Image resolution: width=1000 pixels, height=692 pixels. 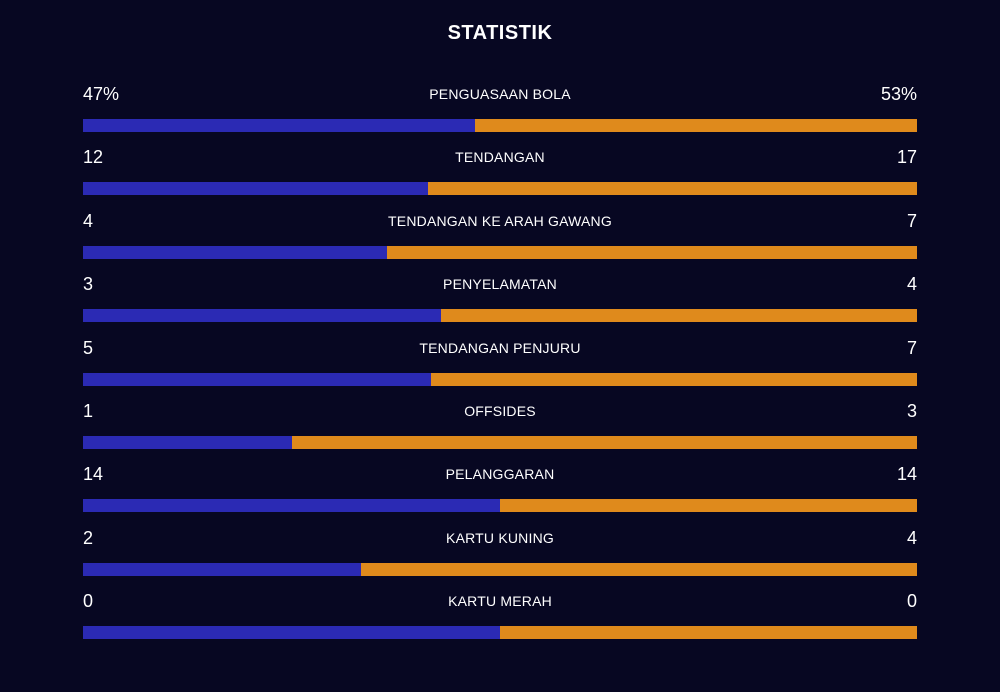 What do you see at coordinates (911, 410) in the screenshot?
I see `away-value: 3` at bounding box center [911, 410].